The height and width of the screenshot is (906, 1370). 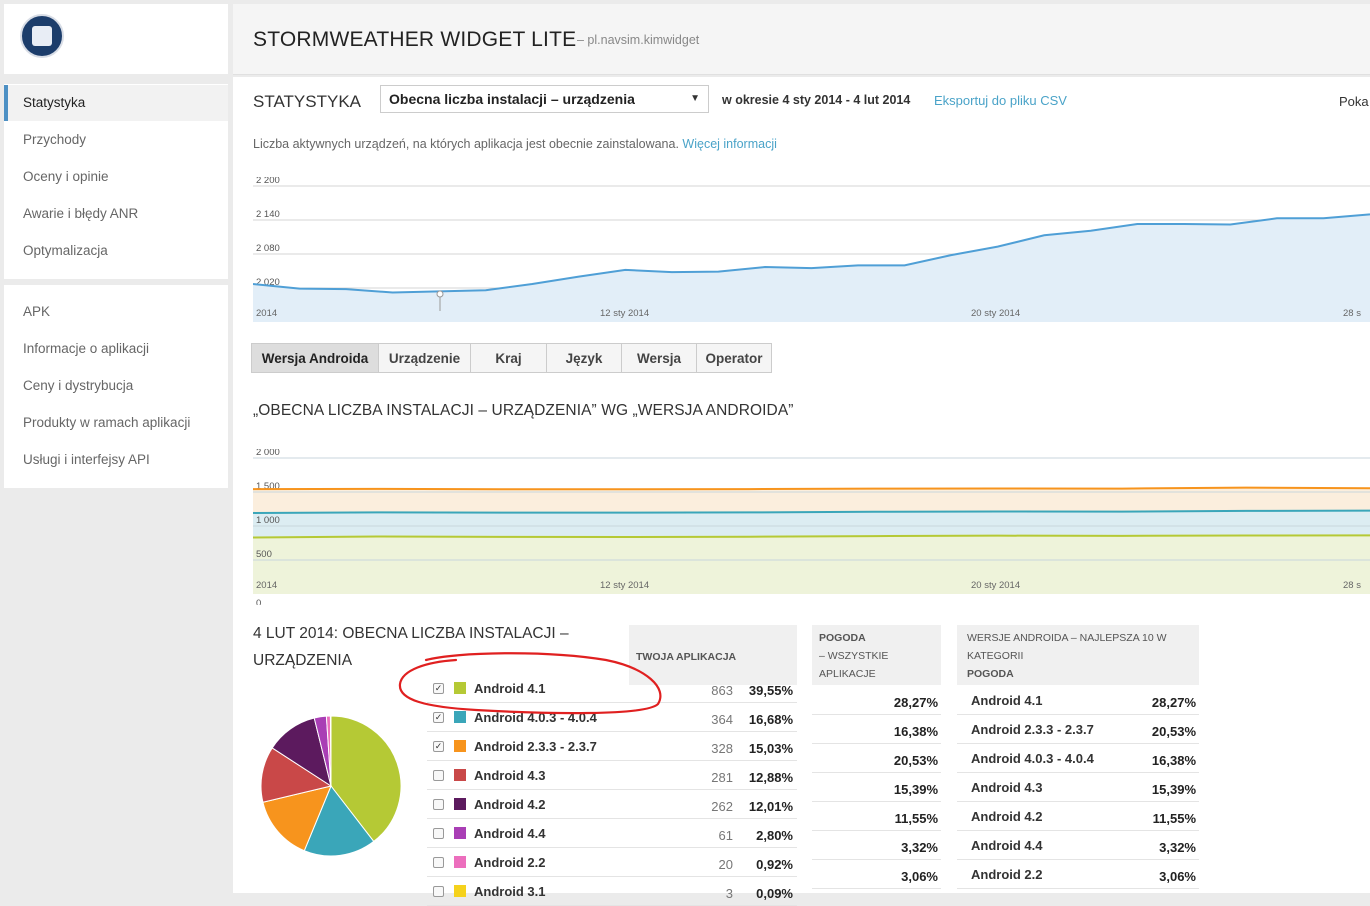 I want to click on top10-version: Android 2.2, so click(x=1007, y=874).